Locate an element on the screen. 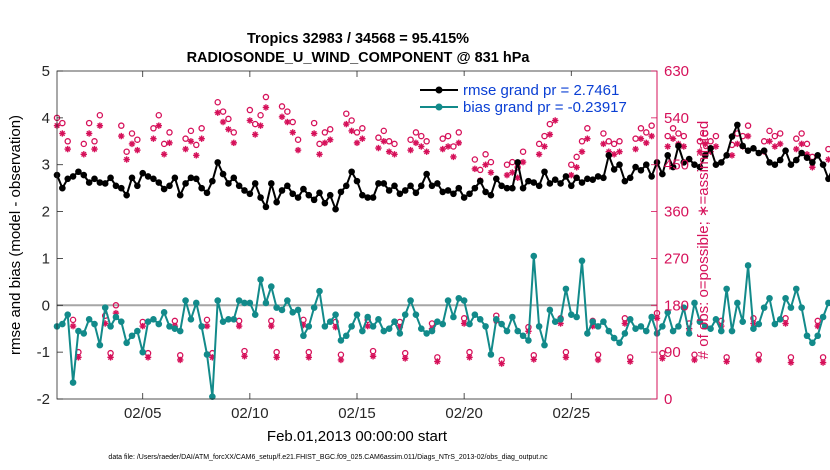 This screenshot has height=470, width=830. y-right-tick-label: 270 is located at coordinates (676, 258).